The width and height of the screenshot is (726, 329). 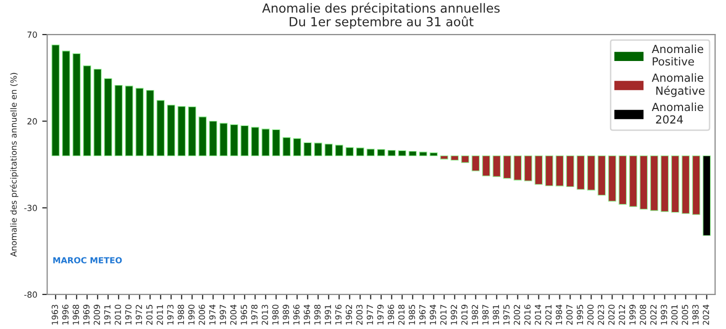 I want to click on x-tick-label: 2020, so click(x=611, y=314).